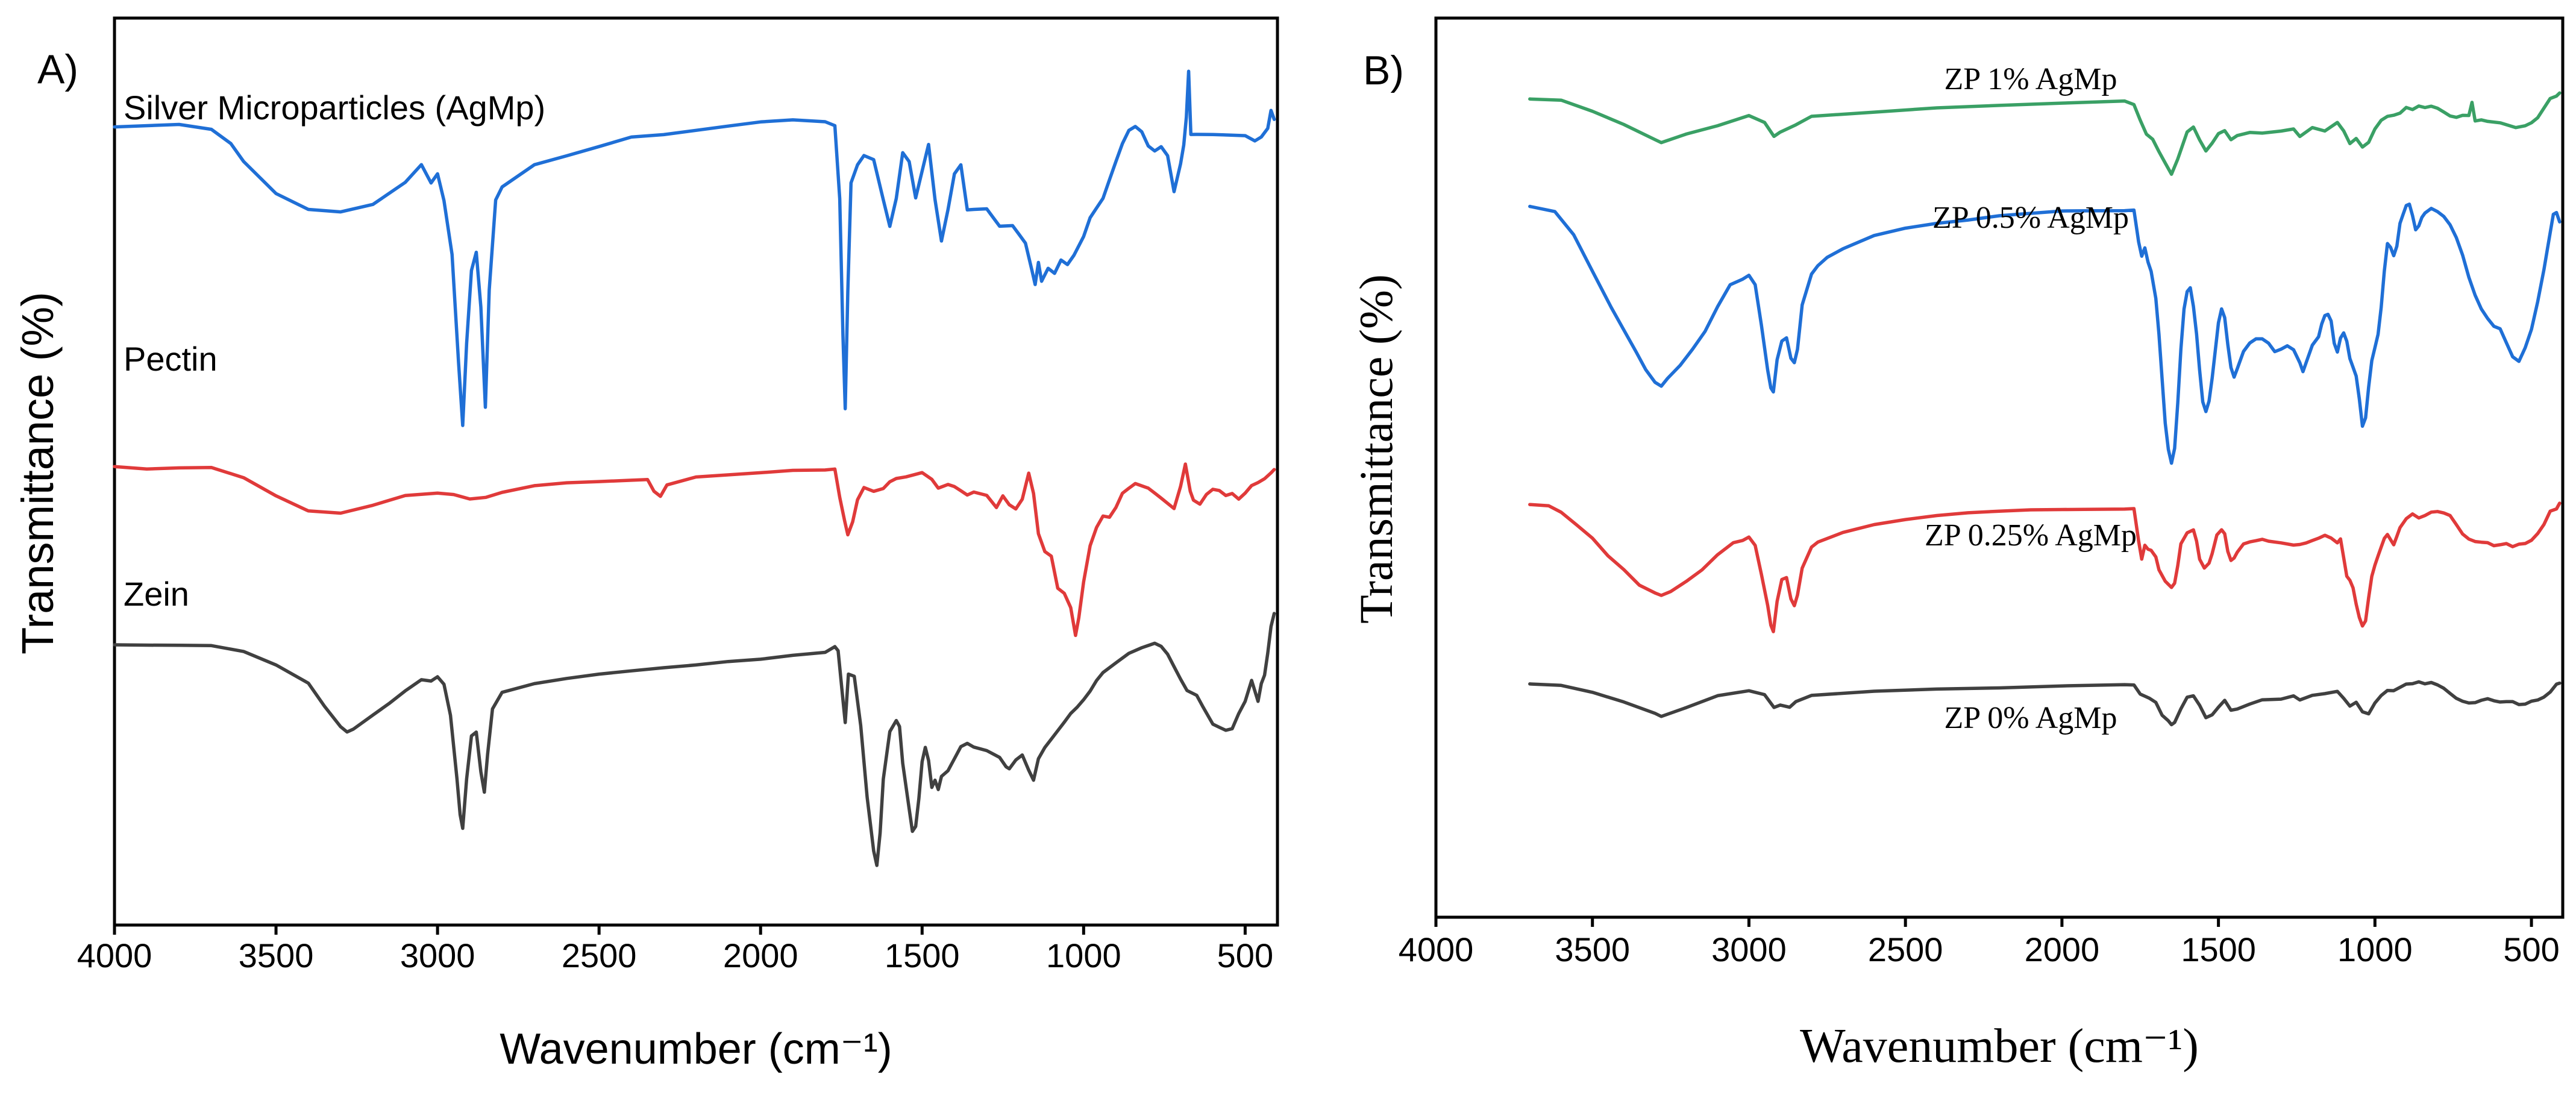 This screenshot has height=1095, width=2576. I want to click on series-label: ZP 0.5% AgMp, so click(2030, 218).